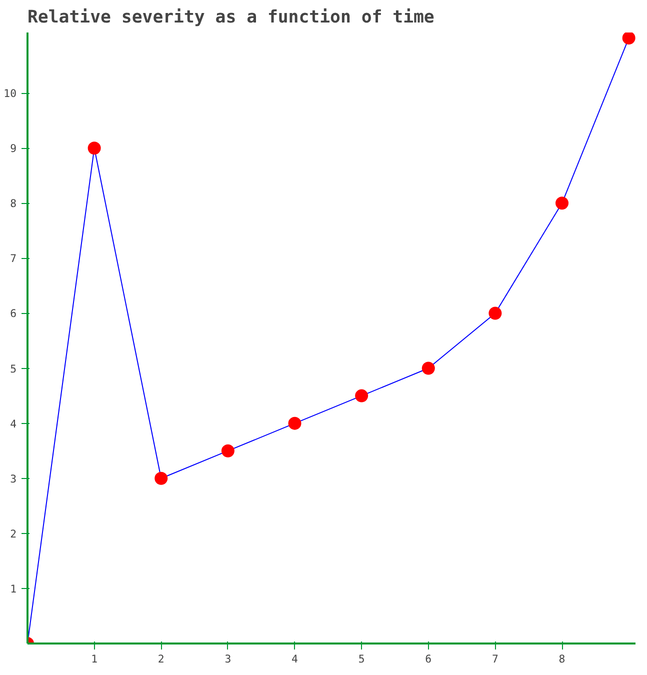 Image resolution: width=647 pixels, height=675 pixels. What do you see at coordinates (94, 659) in the screenshot?
I see `x-tick-label: 1` at bounding box center [94, 659].